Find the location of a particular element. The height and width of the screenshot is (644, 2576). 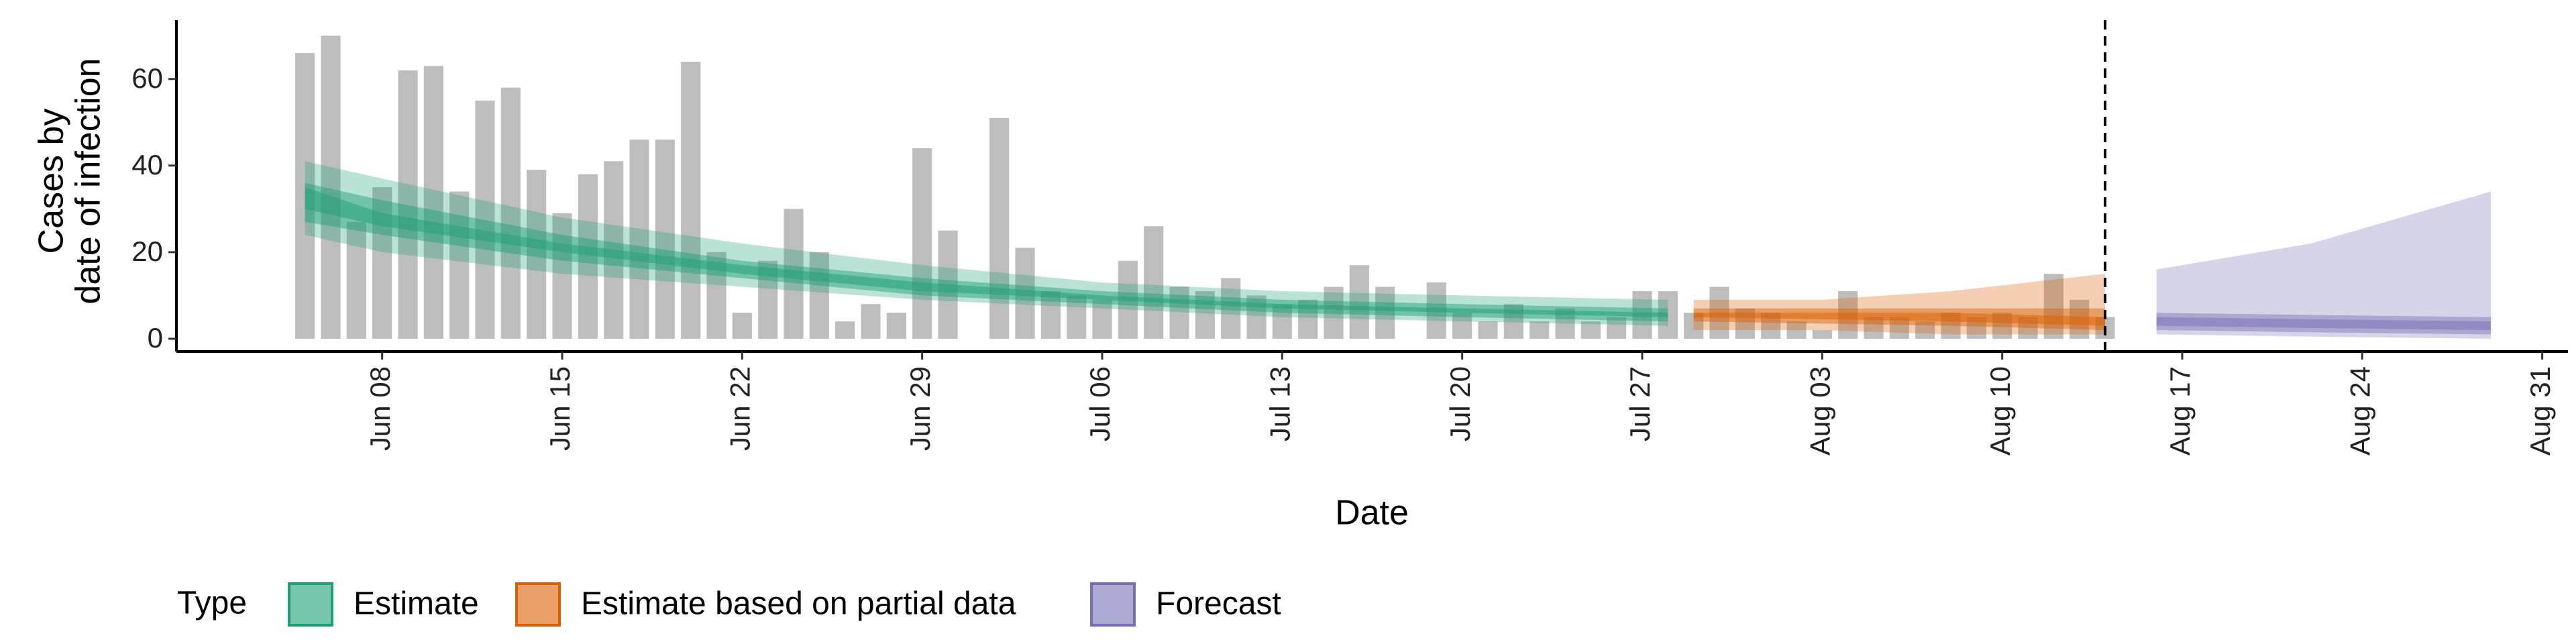

y-axis-title: Cases by is located at coordinates (51, 181).